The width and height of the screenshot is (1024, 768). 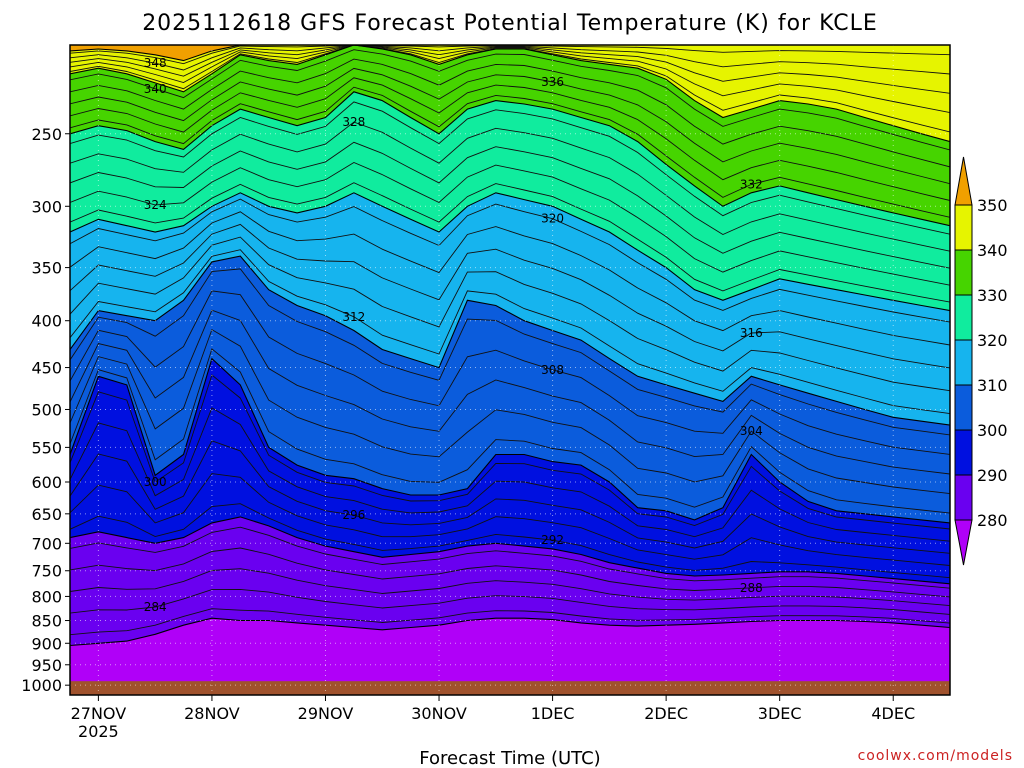 What do you see at coordinates (992, 430) in the screenshot?
I see `colorbar-label: 300` at bounding box center [992, 430].